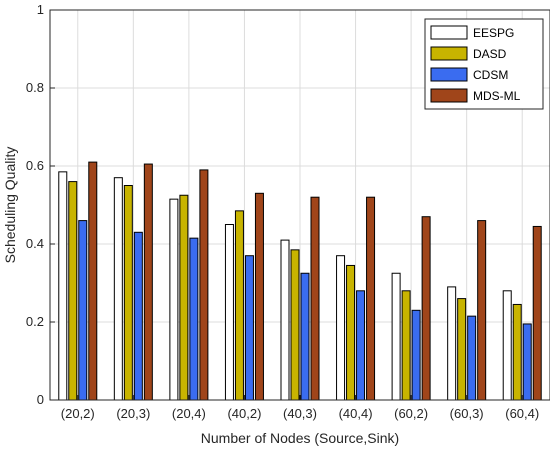  I want to click on x-tick-label: (20,2), so click(78, 413).